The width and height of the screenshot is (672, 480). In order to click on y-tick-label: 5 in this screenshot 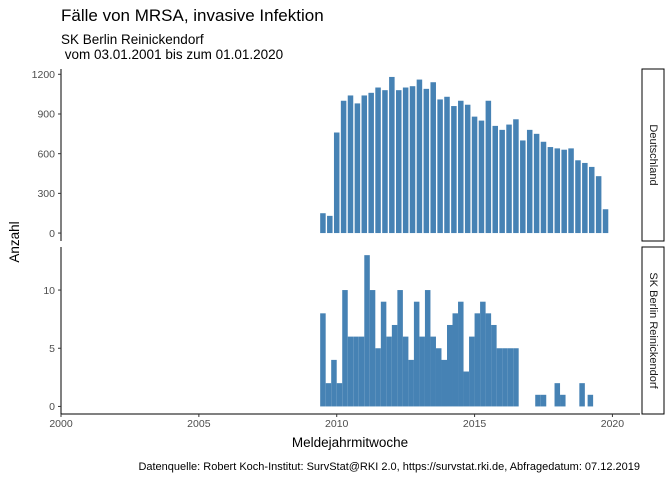, I will do `click(52, 349)`.